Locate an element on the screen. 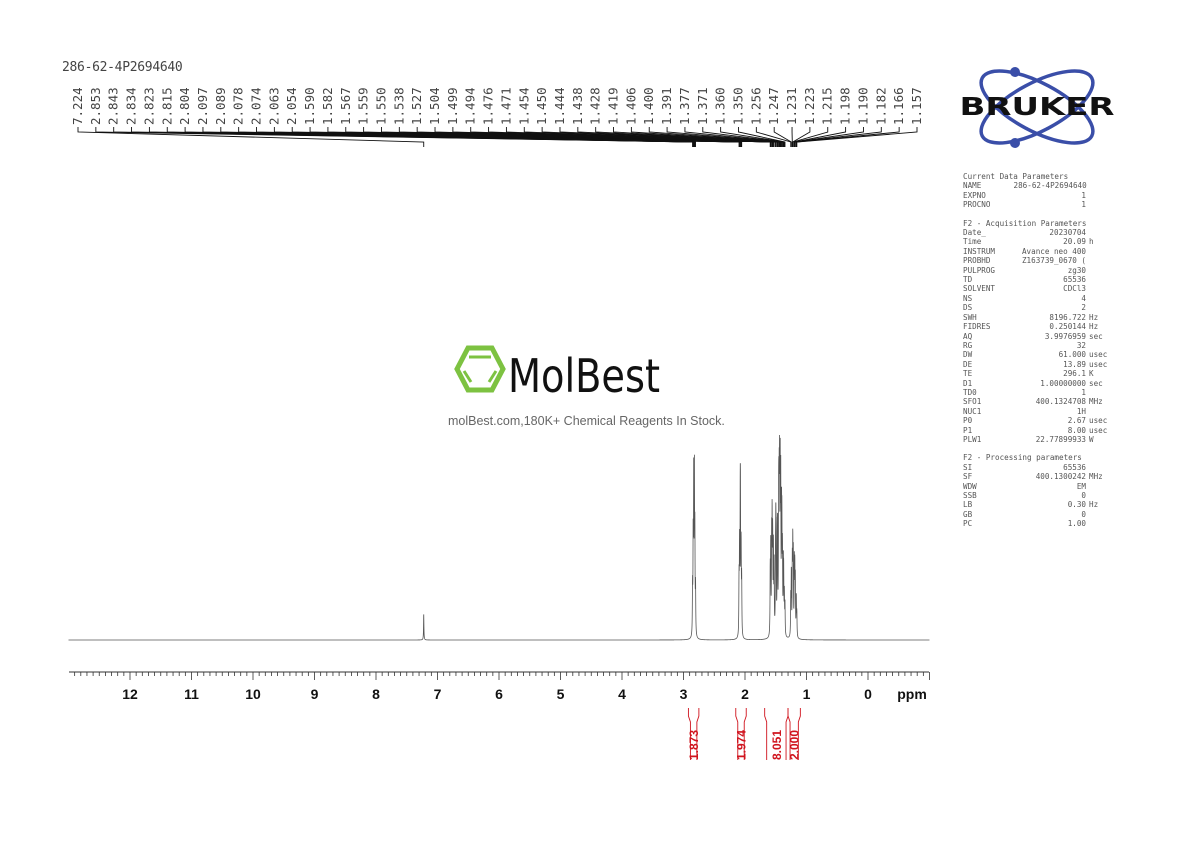 The height and width of the screenshot is (842, 1190). x-axis-label: ppm is located at coordinates (912, 694).